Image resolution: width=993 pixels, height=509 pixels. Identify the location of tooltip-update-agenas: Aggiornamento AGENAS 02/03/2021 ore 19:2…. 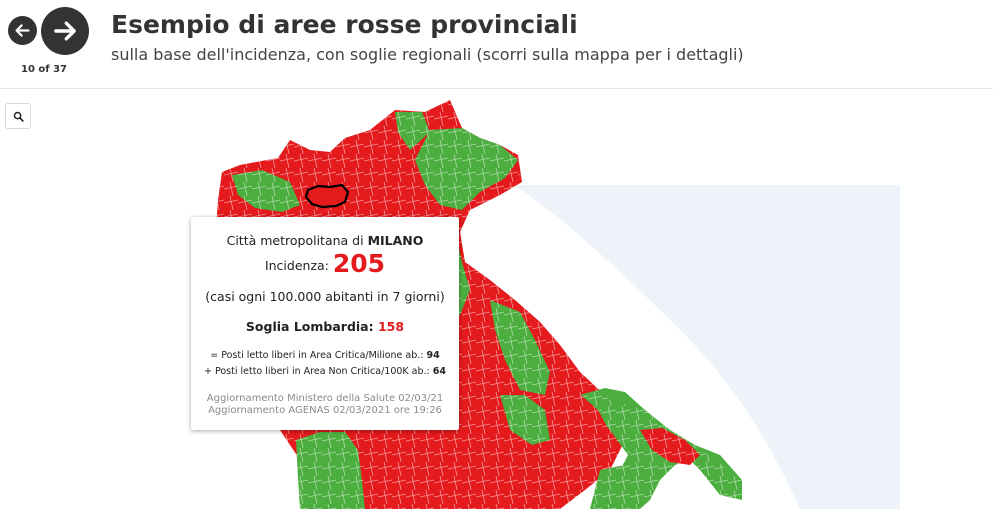
(325, 410).